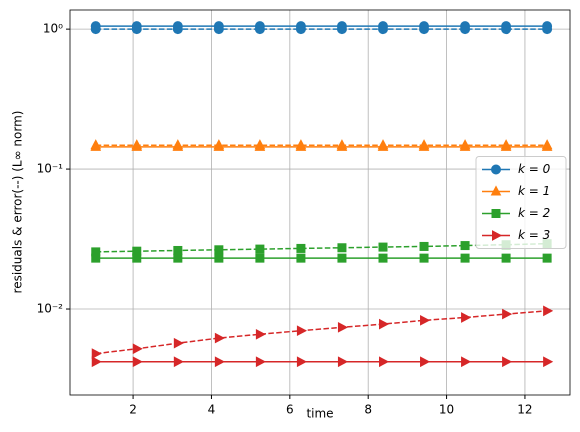 Image resolution: width=580 pixels, height=432 pixels. Describe the element at coordinates (534, 191) in the screenshot. I see `legend-label: k = 1` at that location.